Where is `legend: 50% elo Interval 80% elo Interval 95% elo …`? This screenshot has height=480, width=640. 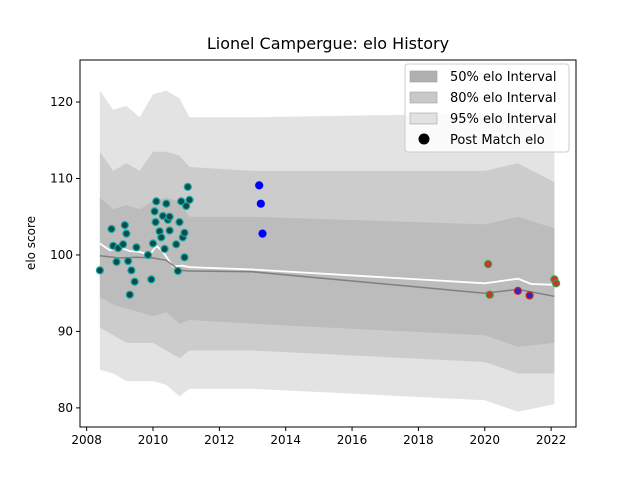
legend: 50% elo Interval 80% elo Interval 95% elo … is located at coordinates (487, 108).